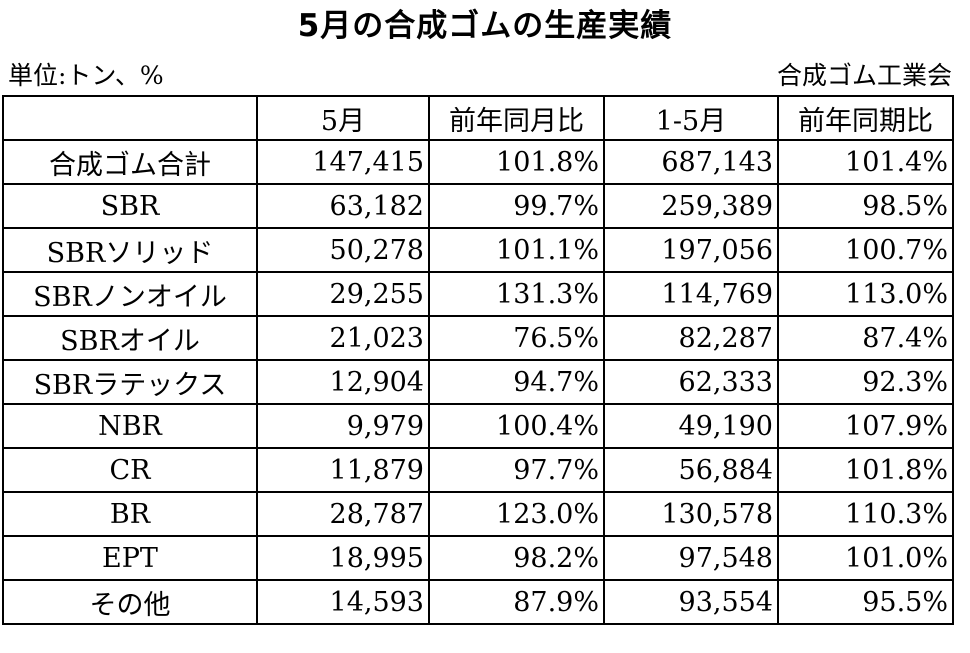 Image resolution: width=970 pixels, height=653 pixels. What do you see at coordinates (865, 338) in the screenshot?
I see `yoy-period-cell: 87.4%` at bounding box center [865, 338].